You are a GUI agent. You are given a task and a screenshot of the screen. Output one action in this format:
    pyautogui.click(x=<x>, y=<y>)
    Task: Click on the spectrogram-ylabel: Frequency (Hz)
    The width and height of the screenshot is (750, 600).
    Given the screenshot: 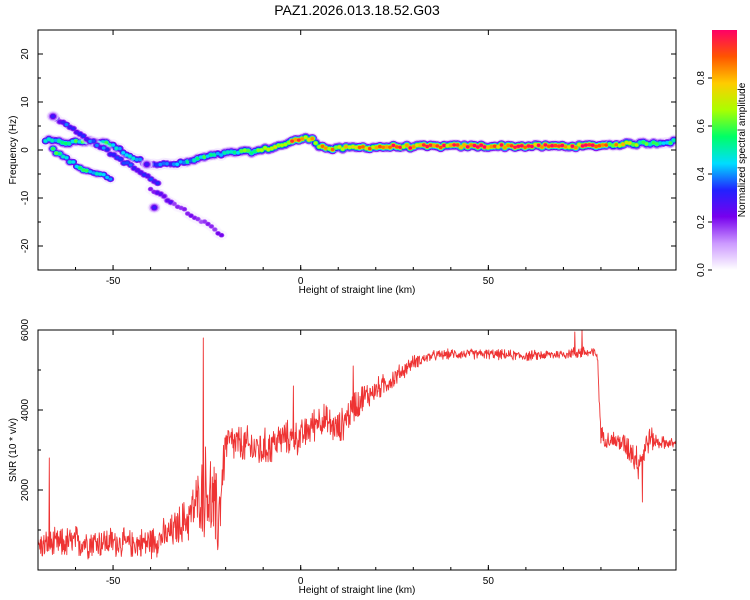 What is the action you would take?
    pyautogui.click(x=13, y=150)
    